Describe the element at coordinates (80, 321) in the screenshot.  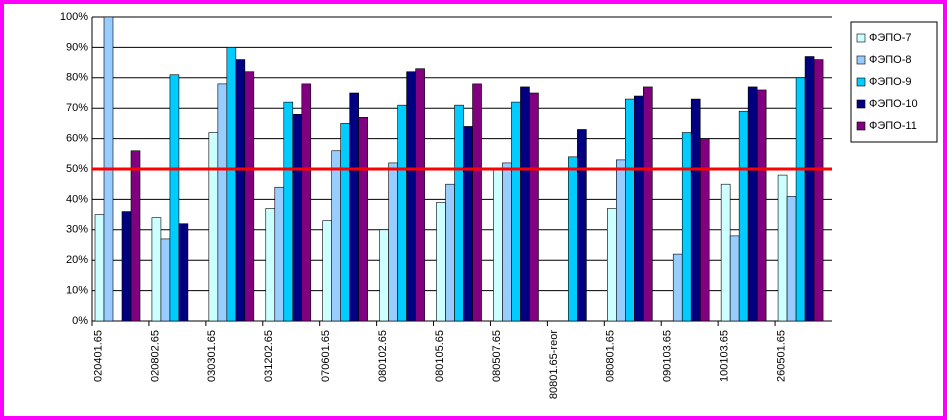
I see `y-tick-label: 0%` at that location.